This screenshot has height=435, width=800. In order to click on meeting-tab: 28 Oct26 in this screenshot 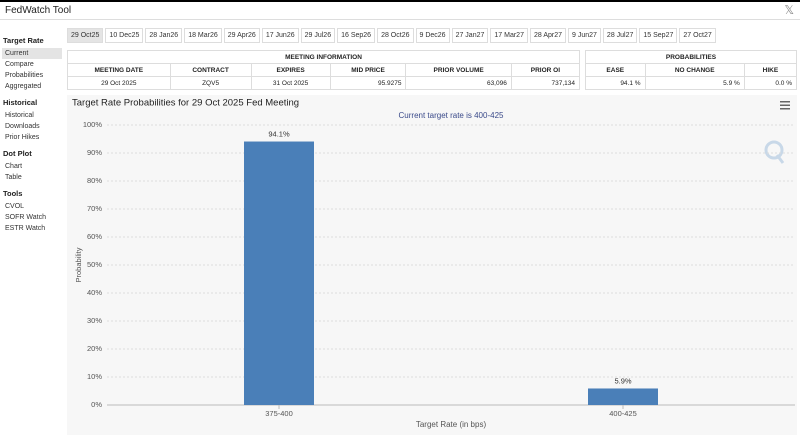, I will do `click(395, 35)`.